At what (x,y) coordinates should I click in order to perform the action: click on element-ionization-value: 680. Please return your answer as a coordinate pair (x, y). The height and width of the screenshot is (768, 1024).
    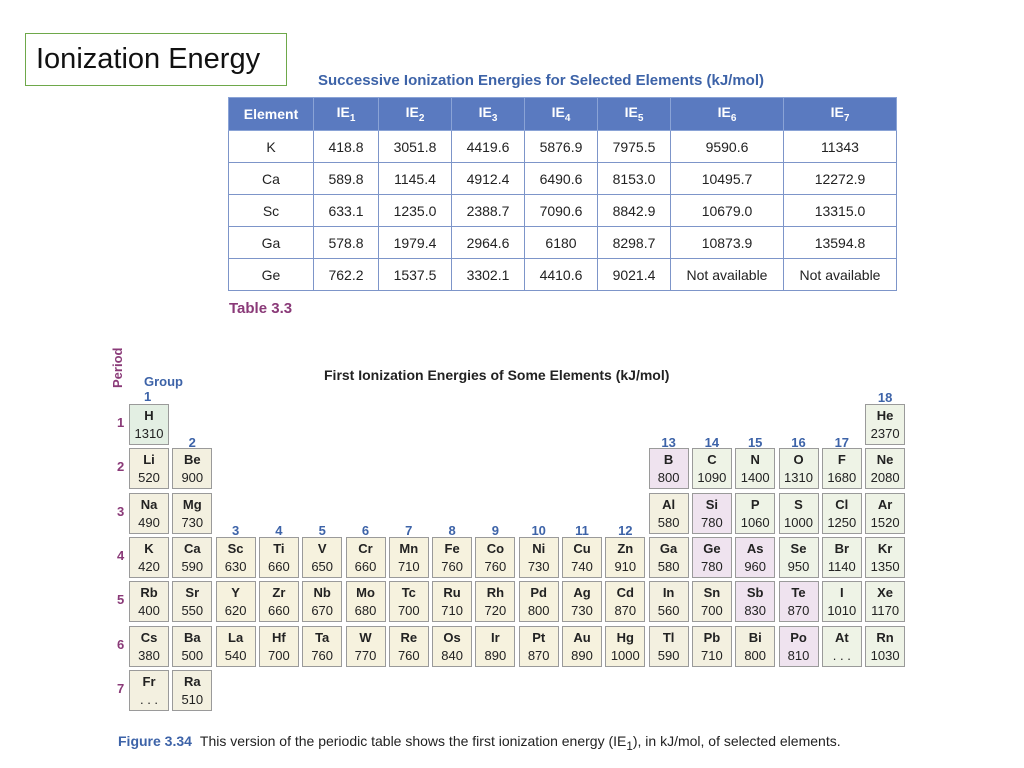
    Looking at the image, I should click on (365, 611).